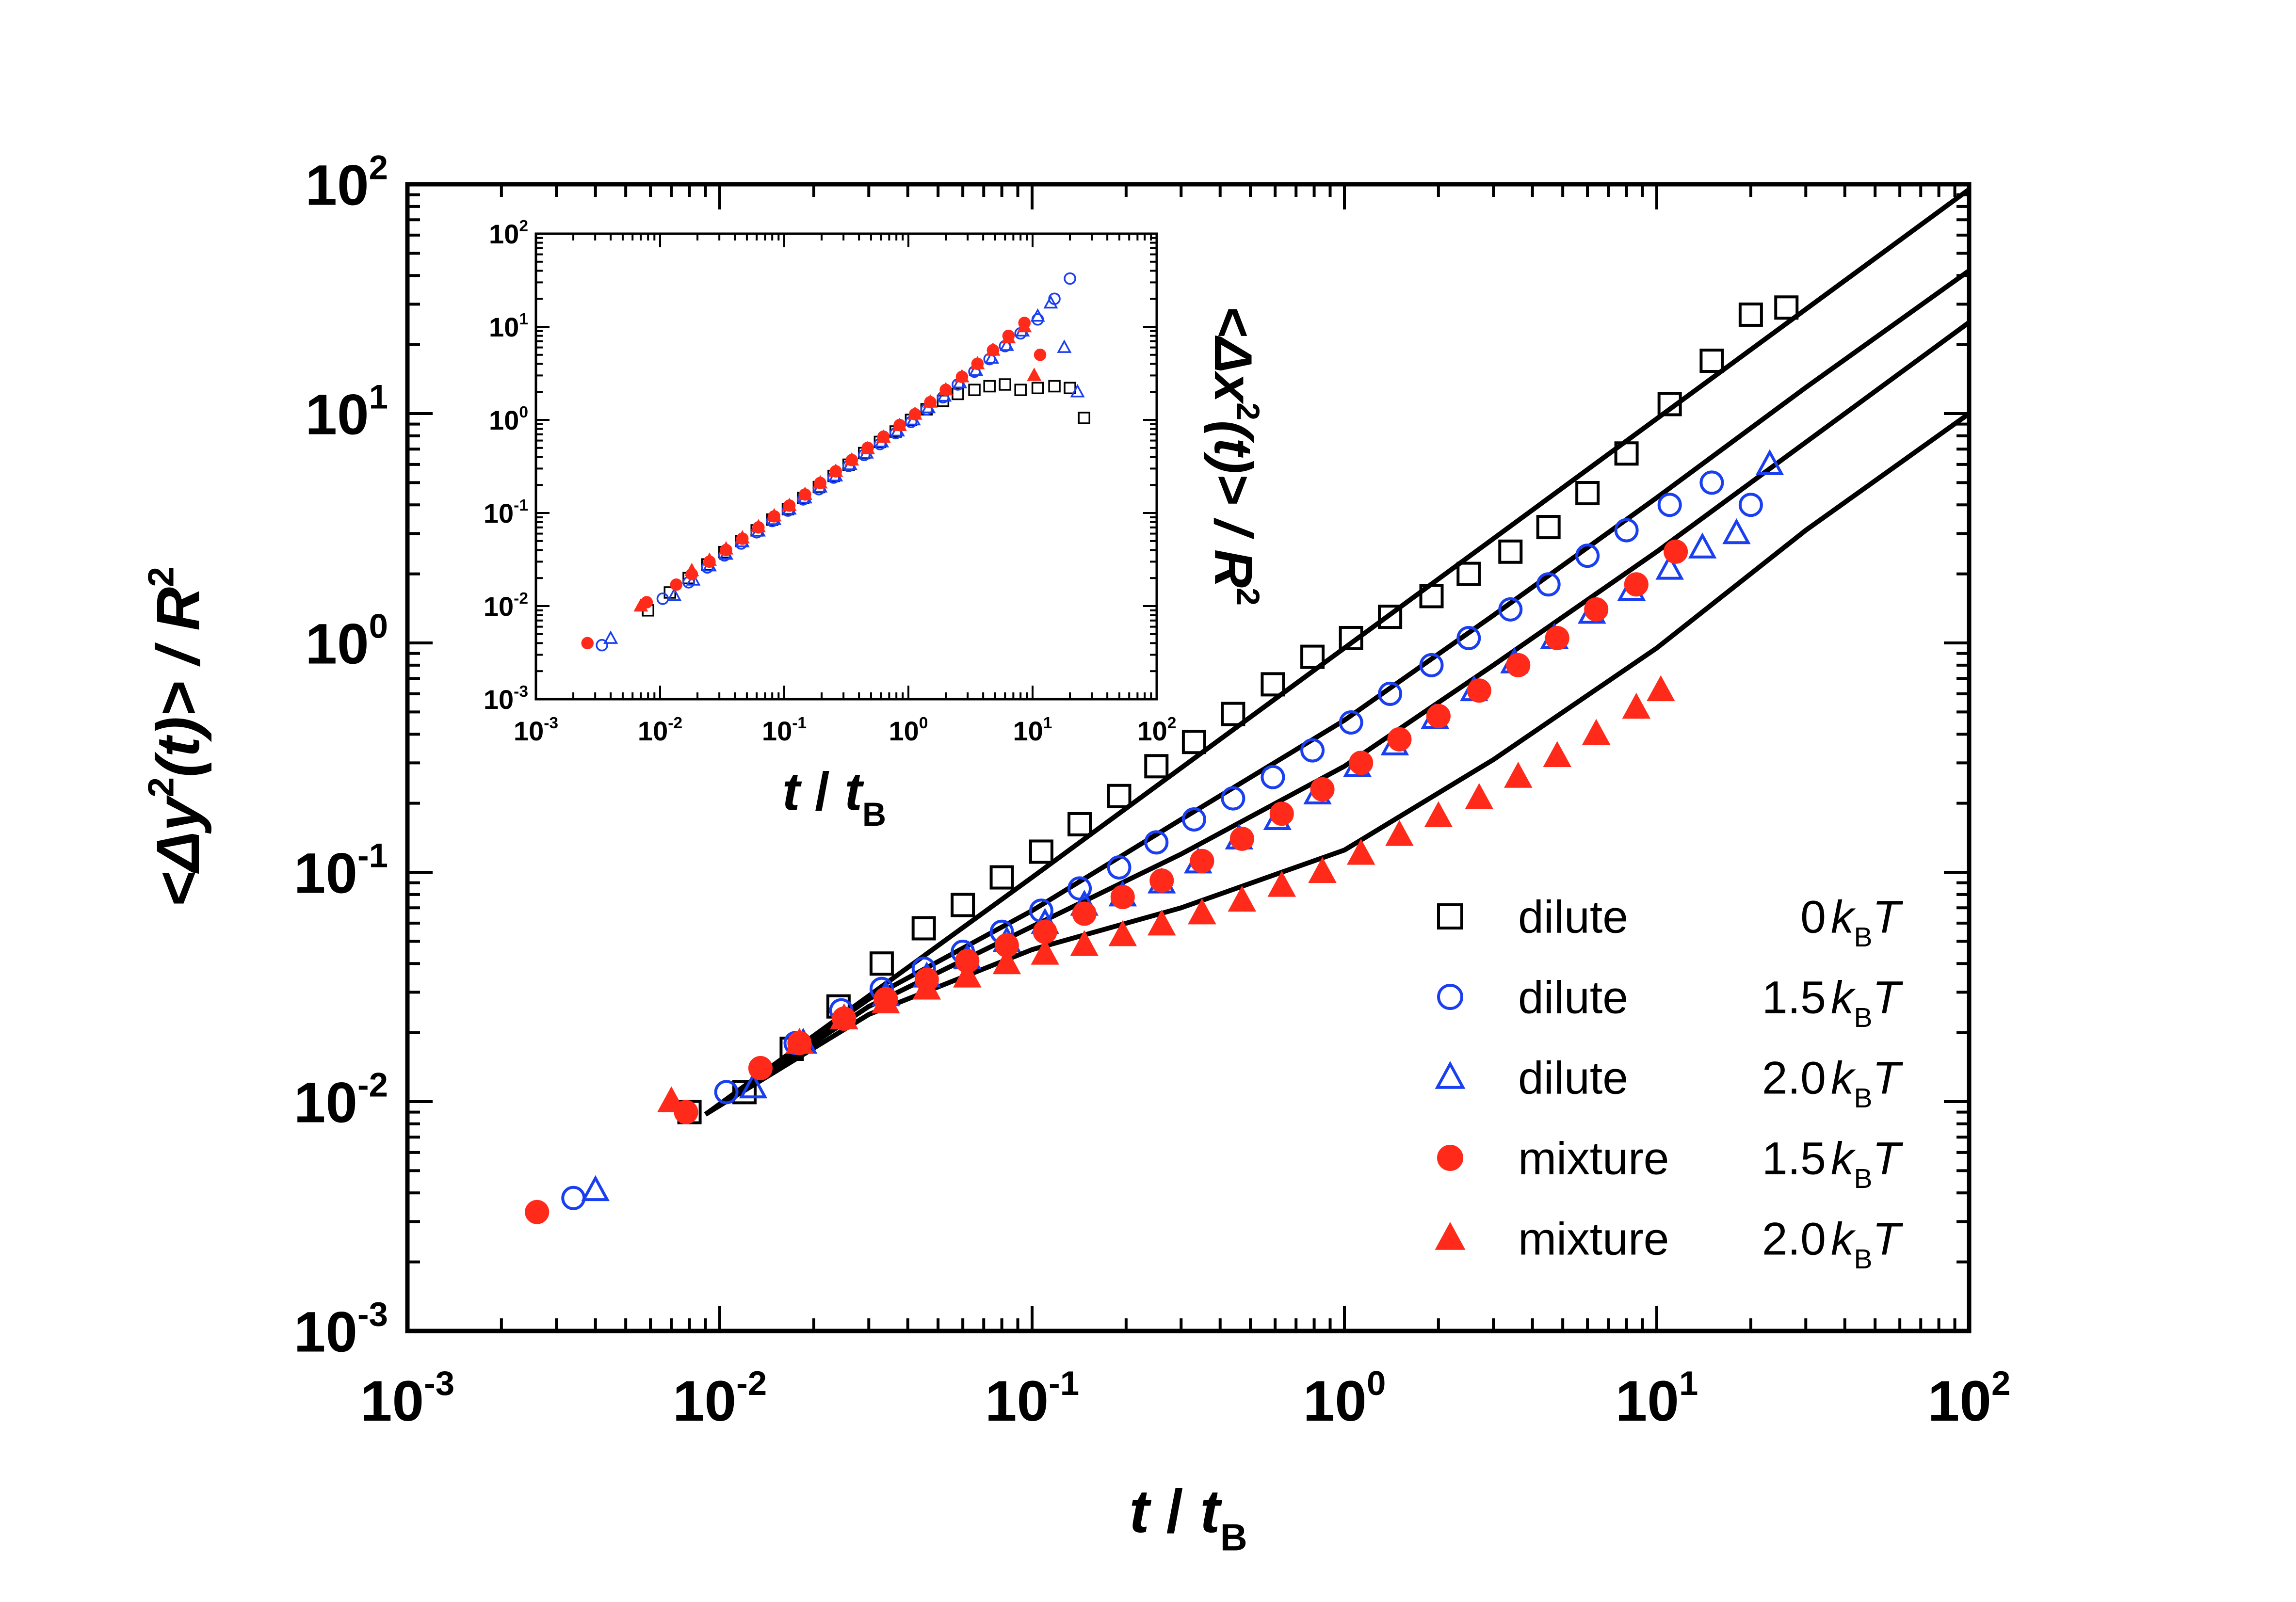 The image size is (2296, 1602). I want to click on inset-ytick-label: 10⁰, so click(509, 419).